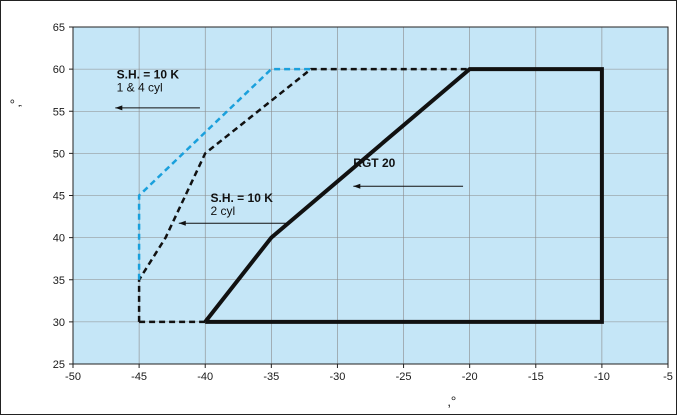 The height and width of the screenshot is (420, 677). I want to click on y-tick-label: 50, so click(59, 154).